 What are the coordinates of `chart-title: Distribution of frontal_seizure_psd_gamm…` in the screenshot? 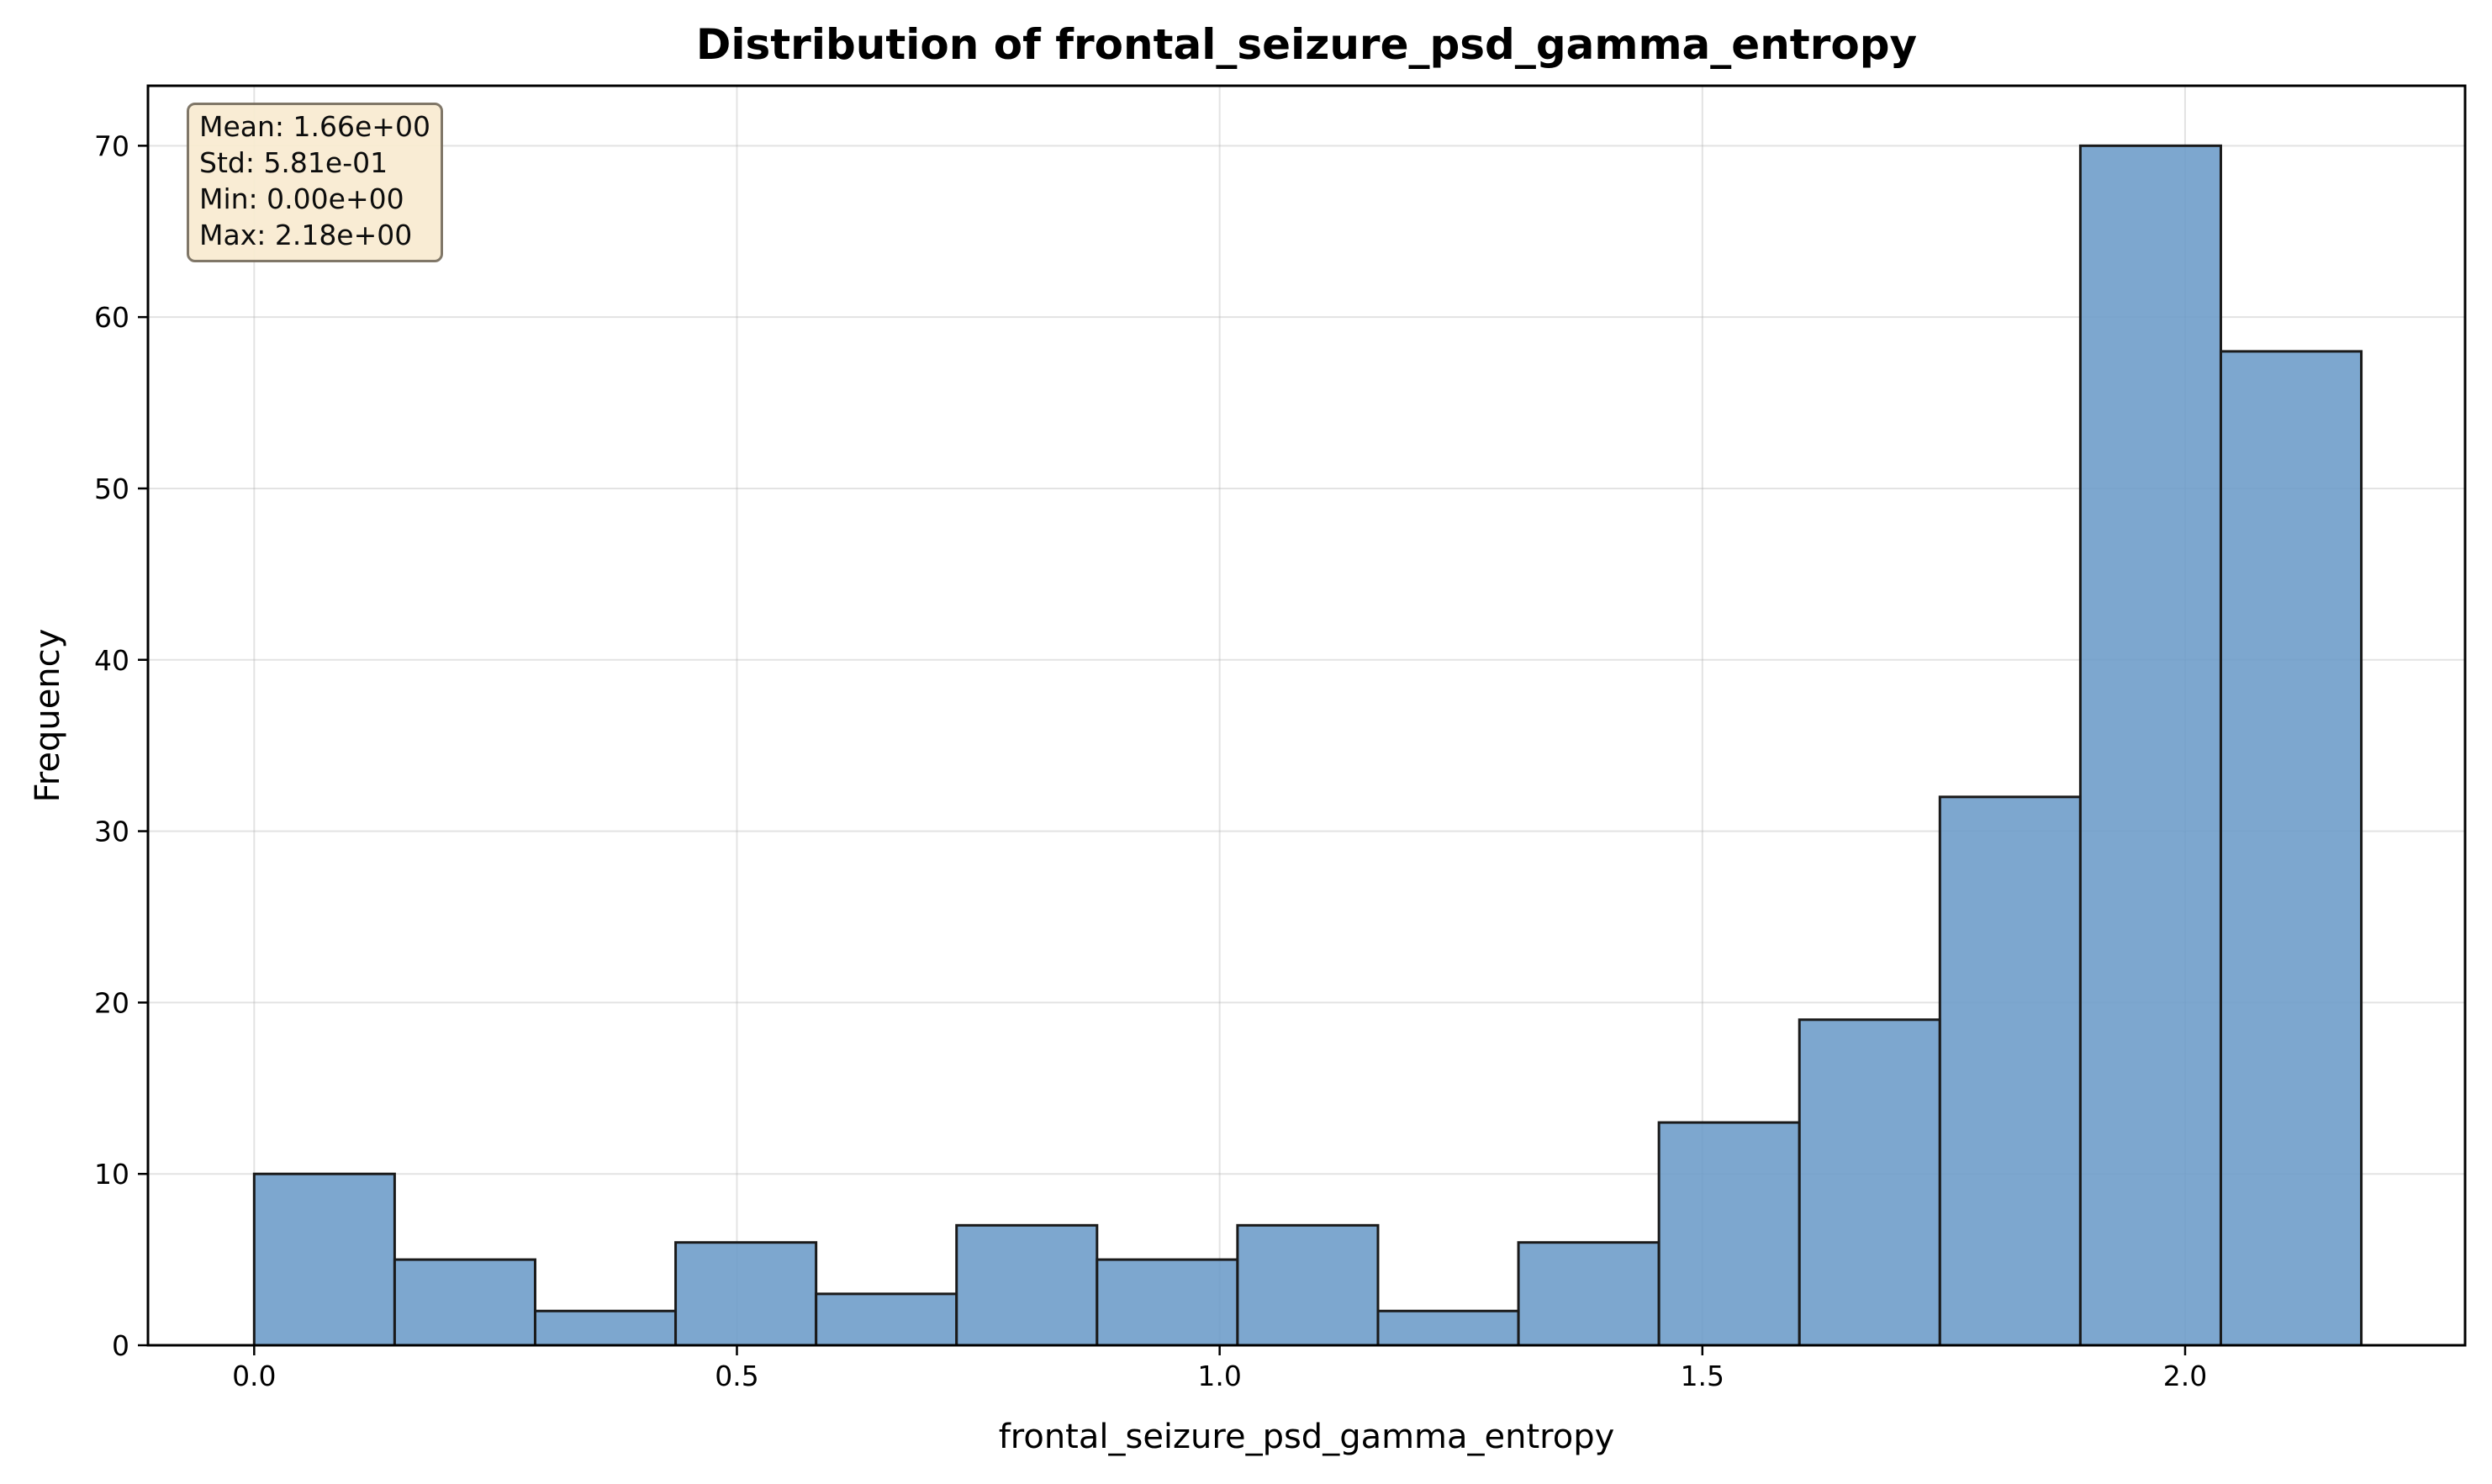 It's located at (1306, 44).